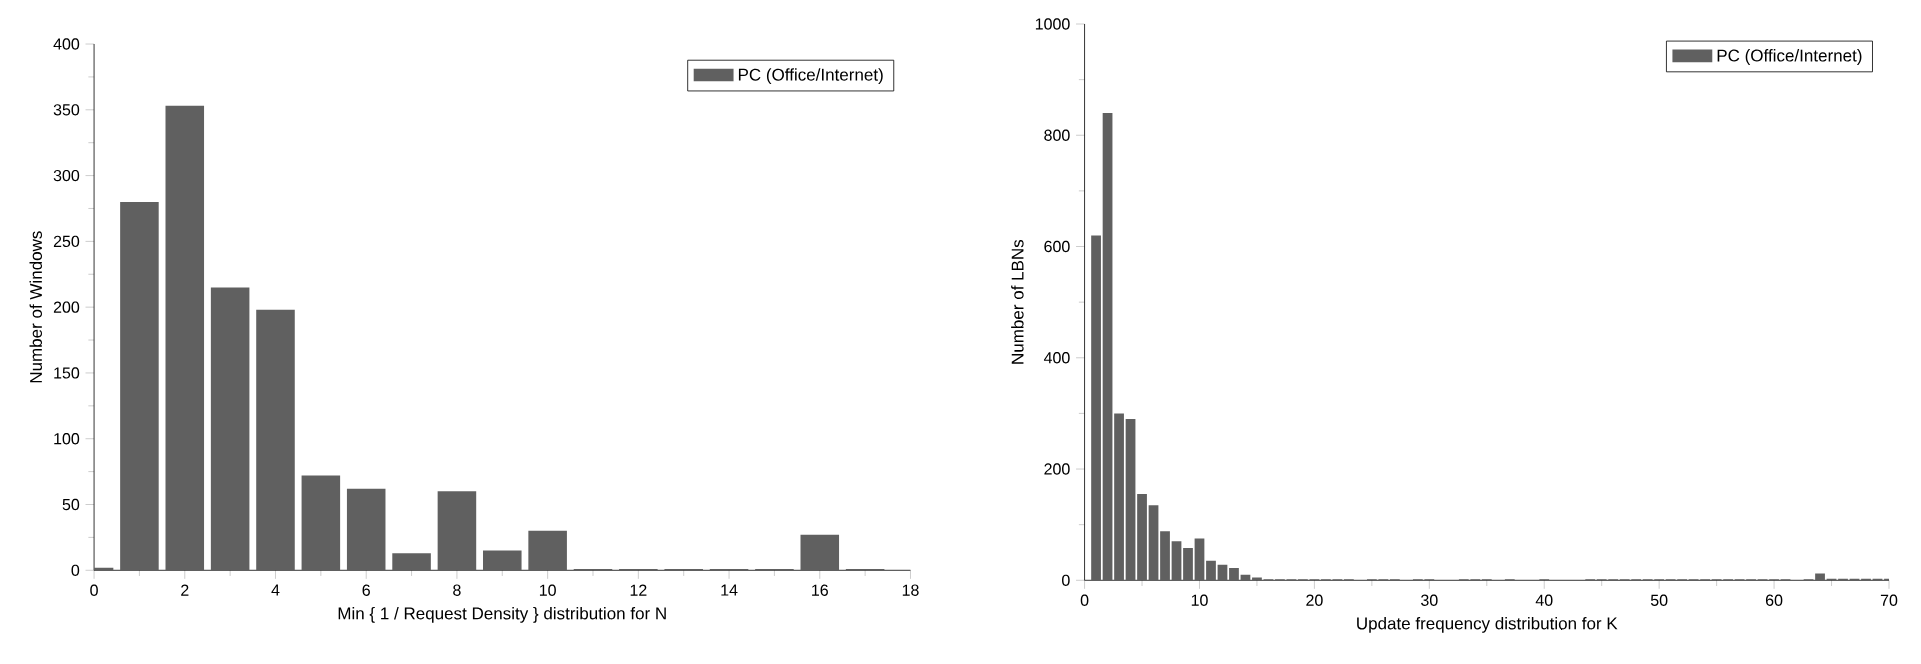  I want to click on y-tick-label: 350, so click(66, 110).